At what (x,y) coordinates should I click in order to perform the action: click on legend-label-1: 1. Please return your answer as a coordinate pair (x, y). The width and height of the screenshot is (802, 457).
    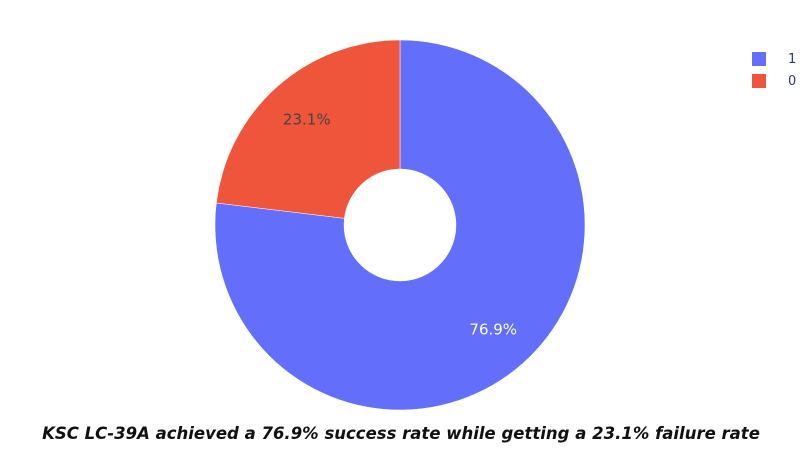
    Looking at the image, I should click on (792, 59).